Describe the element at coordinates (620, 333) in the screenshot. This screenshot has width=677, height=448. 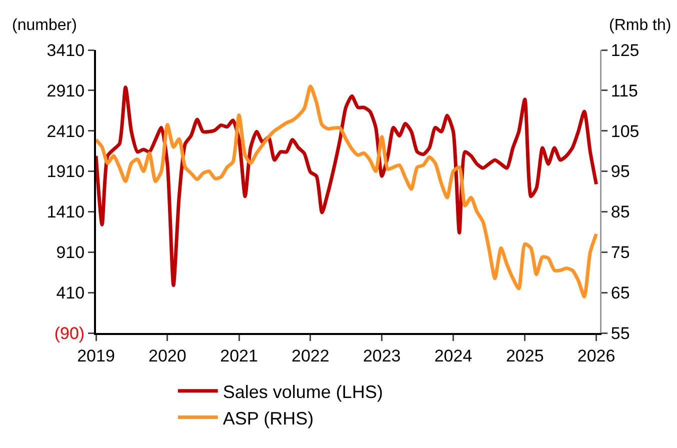
I see `y2-tick-label: 55` at that location.